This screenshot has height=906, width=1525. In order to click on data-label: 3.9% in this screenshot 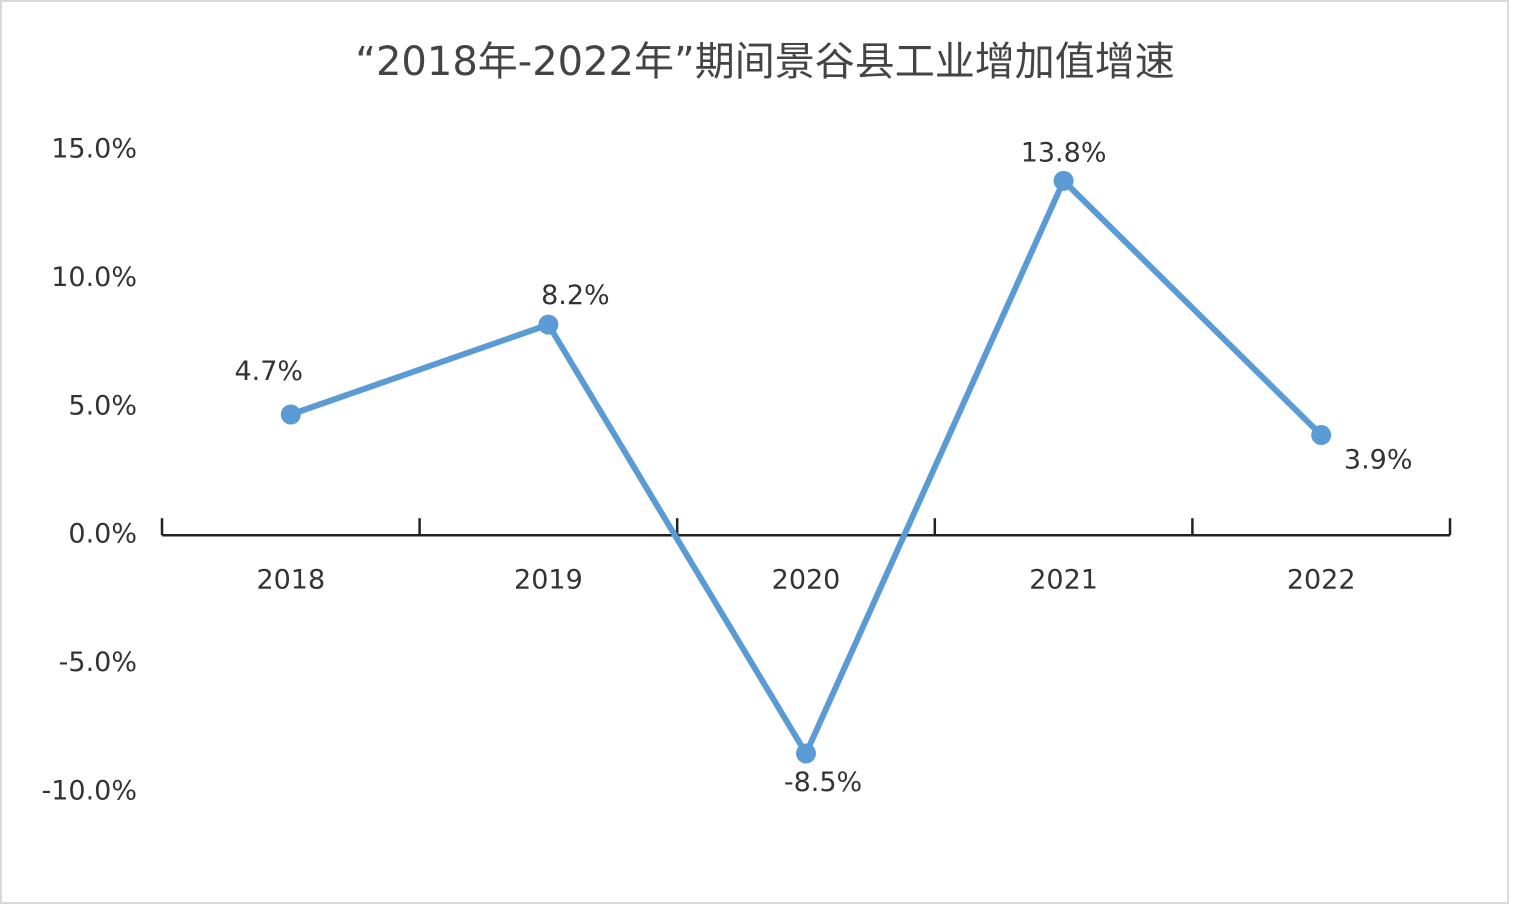, I will do `click(1378, 460)`.